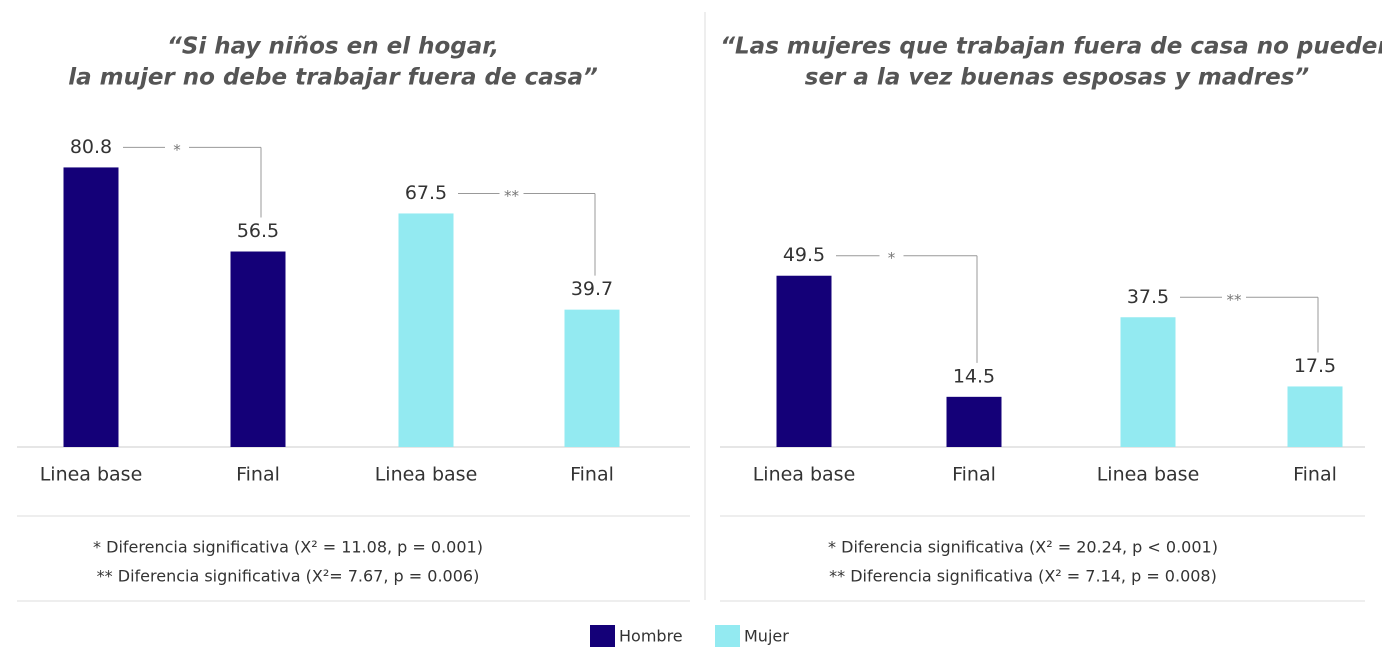  I want to click on chart-title: “Si hay niños en el hogar,, so click(333, 47).